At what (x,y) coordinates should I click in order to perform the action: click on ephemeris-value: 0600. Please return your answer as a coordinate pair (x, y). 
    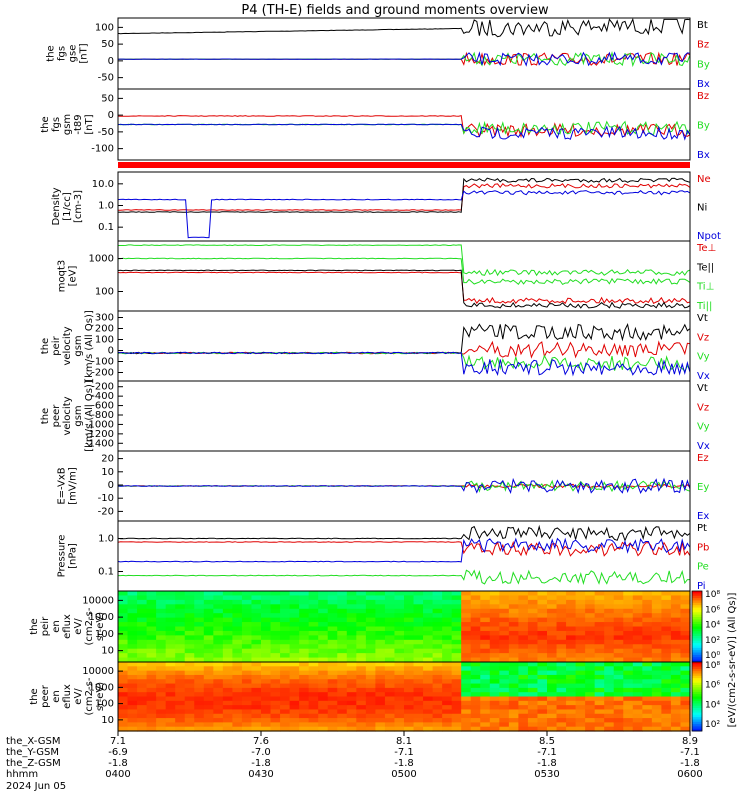
    Looking at the image, I should click on (689, 774).